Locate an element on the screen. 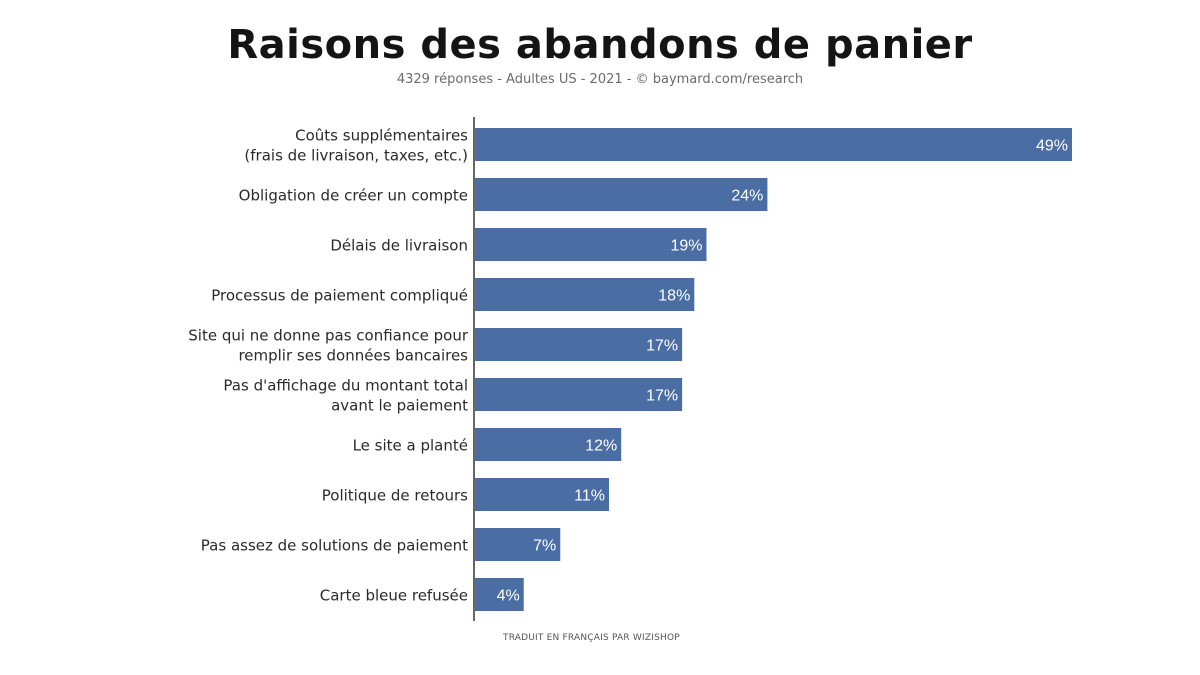 Image resolution: width=1200 pixels, height=675 pixels. category-label: avant le paiement is located at coordinates (399, 406).